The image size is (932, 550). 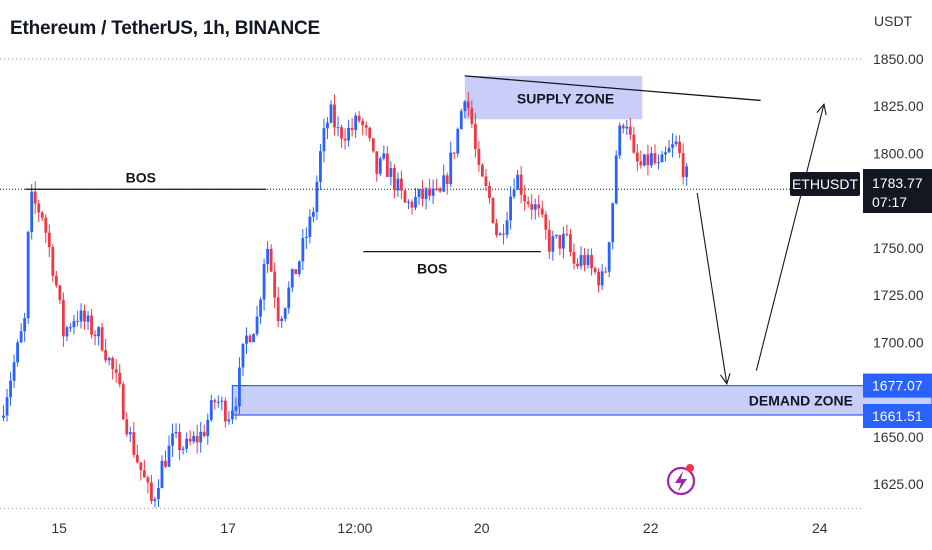 What do you see at coordinates (712, 288) in the screenshot?
I see `projection-down-arrow` at bounding box center [712, 288].